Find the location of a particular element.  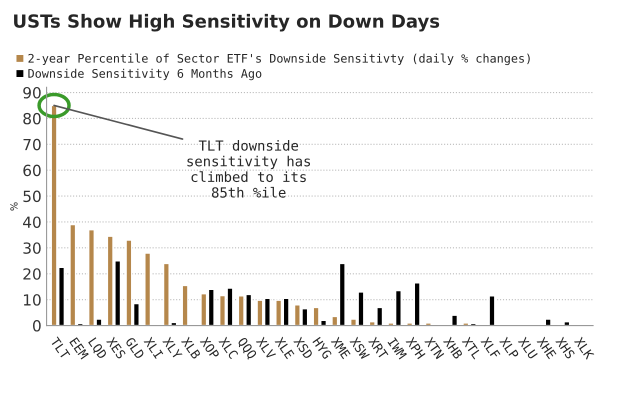

y-tick-label: 30 is located at coordinates (32, 248).